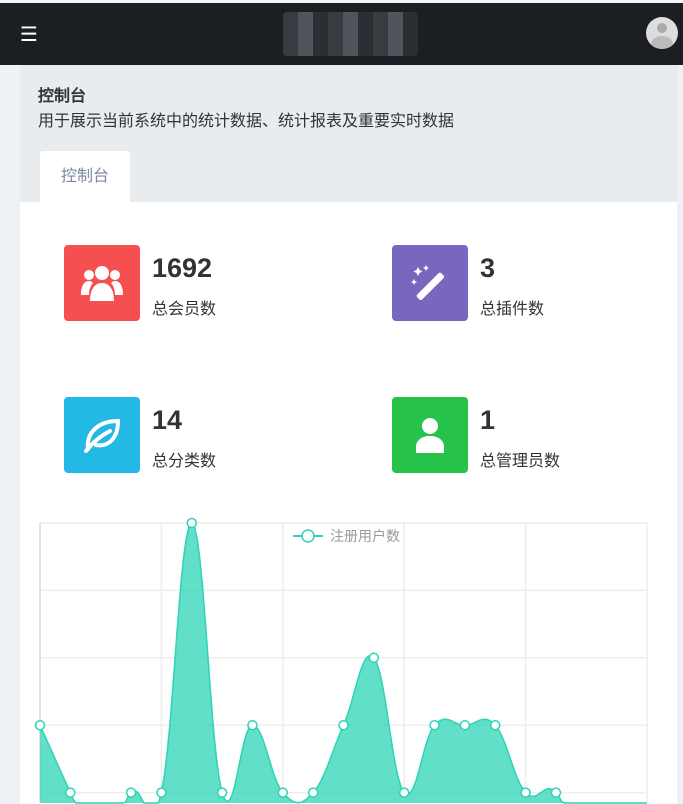  I want to click on legend-label: 注册用户数, so click(365, 536).